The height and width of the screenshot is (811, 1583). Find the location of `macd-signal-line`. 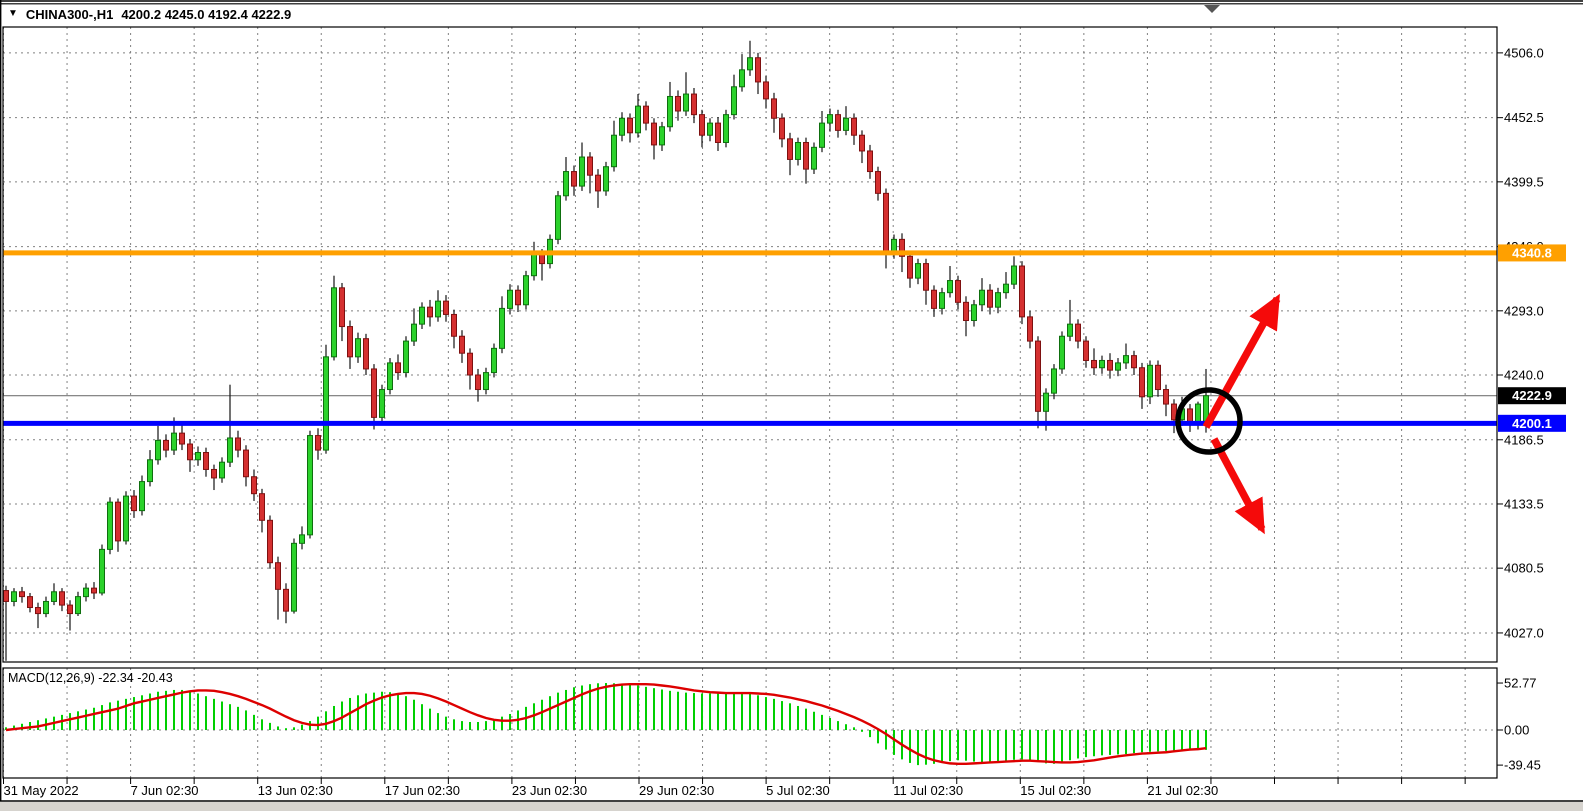

macd-signal-line is located at coordinates (606, 724).